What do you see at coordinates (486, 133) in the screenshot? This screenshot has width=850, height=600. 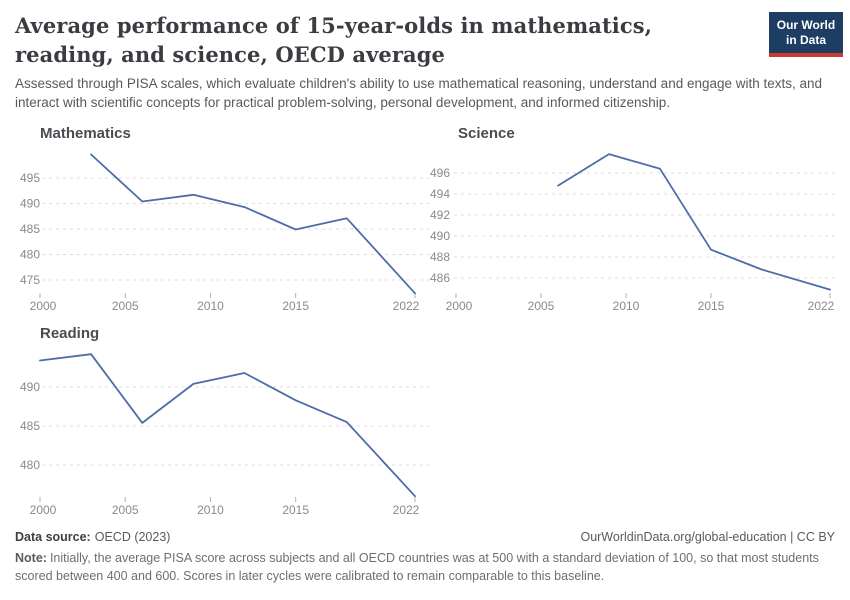 I see `science-chart-title: Science` at bounding box center [486, 133].